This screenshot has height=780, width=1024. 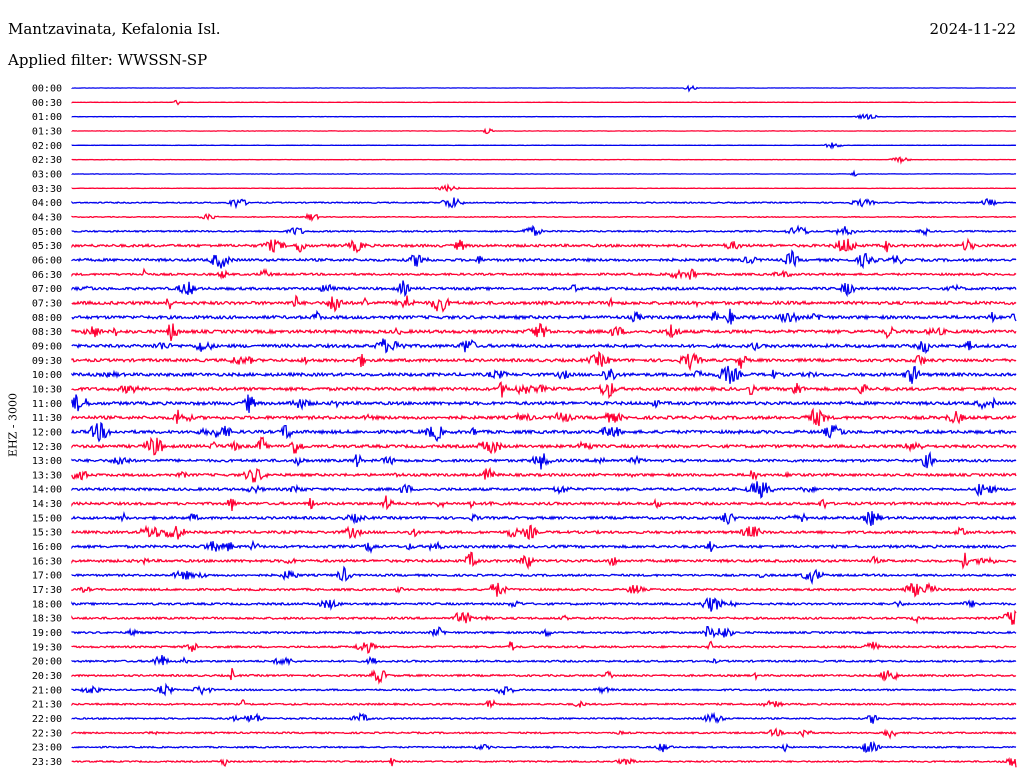 What do you see at coordinates (47, 89) in the screenshot?
I see `time-label: 00:00` at bounding box center [47, 89].